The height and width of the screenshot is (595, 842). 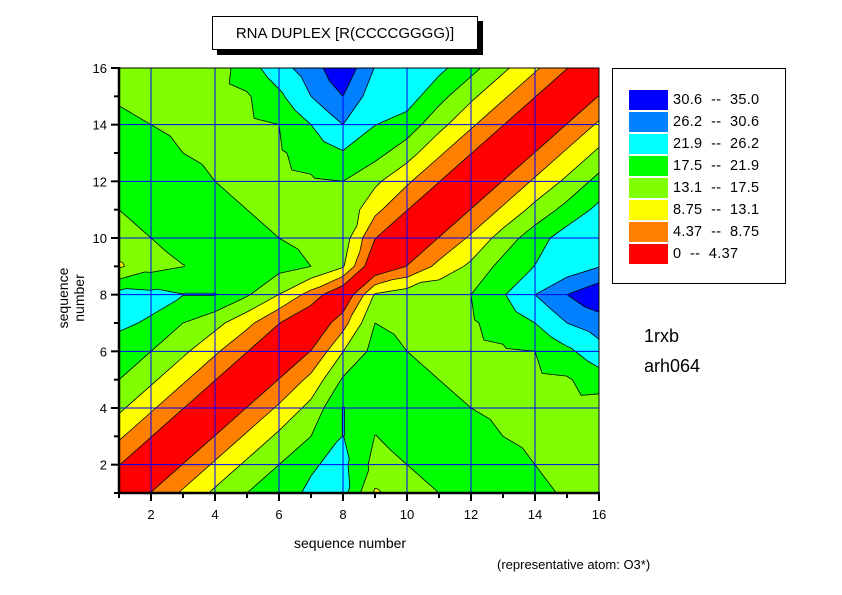 I want to click on legend-label: 21.9 -- 26.2, so click(x=716, y=144).